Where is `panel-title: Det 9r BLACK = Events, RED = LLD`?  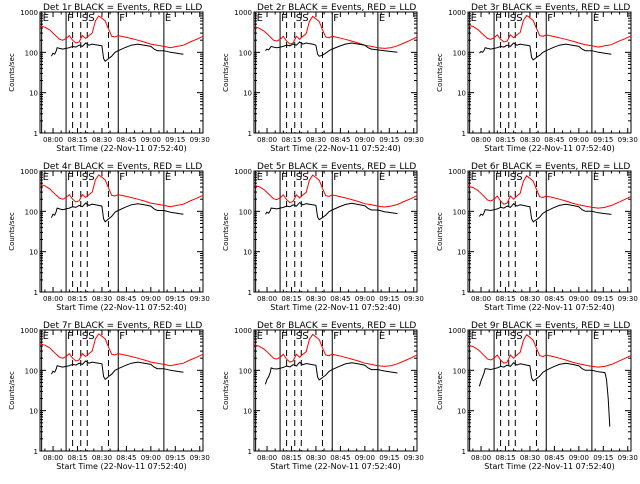 panel-title: Det 9r BLACK = Events, RED = LLD is located at coordinates (550, 326).